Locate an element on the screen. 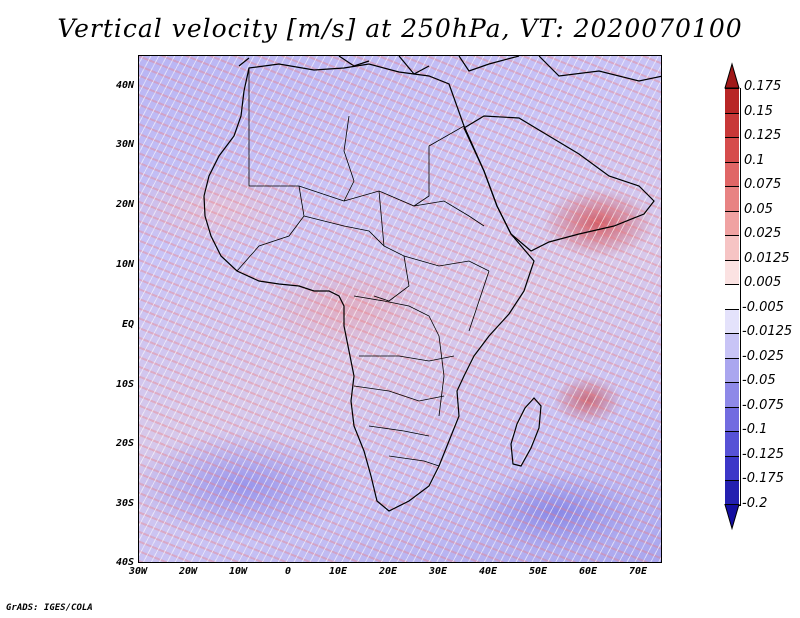 Image resolution: width=800 pixels, height=618 pixels. colorbar-top-arrow is located at coordinates (732, 75).